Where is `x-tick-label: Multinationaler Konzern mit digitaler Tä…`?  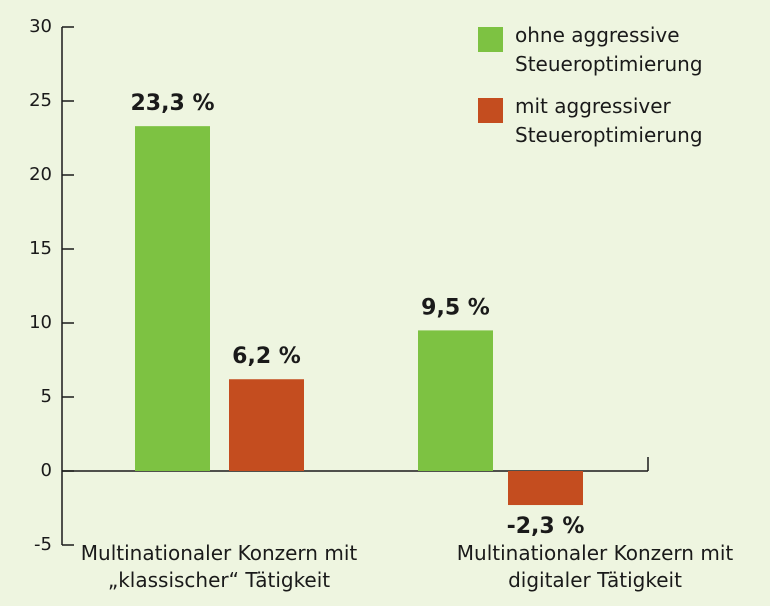
x-tick-label: Multinationaler Konzern mit digitaler Tä… is located at coordinates (595, 566).